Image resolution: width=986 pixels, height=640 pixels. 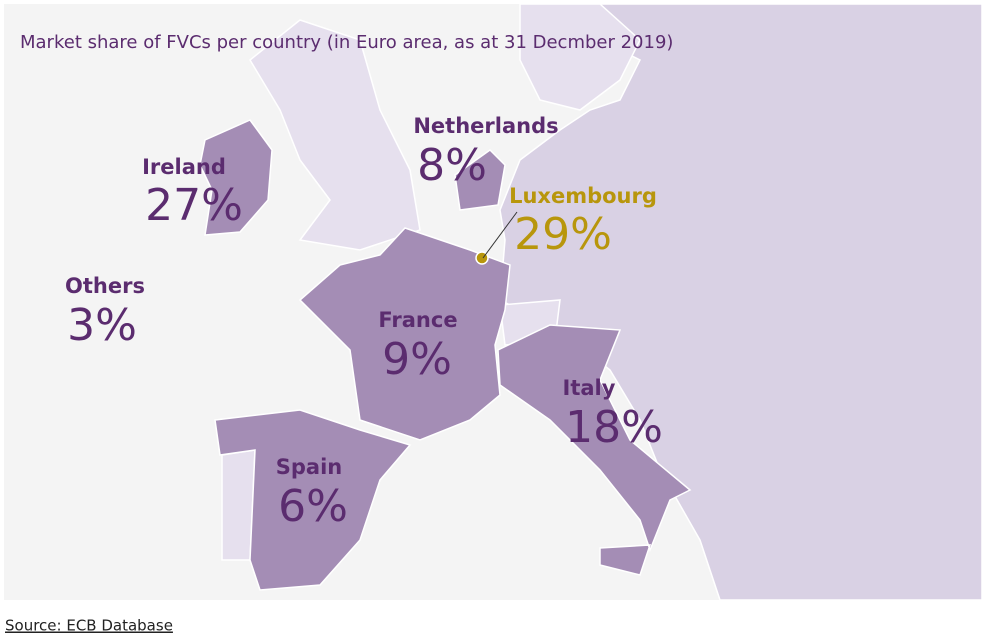 I want to click on country-label: Netherlands, so click(x=485, y=126).